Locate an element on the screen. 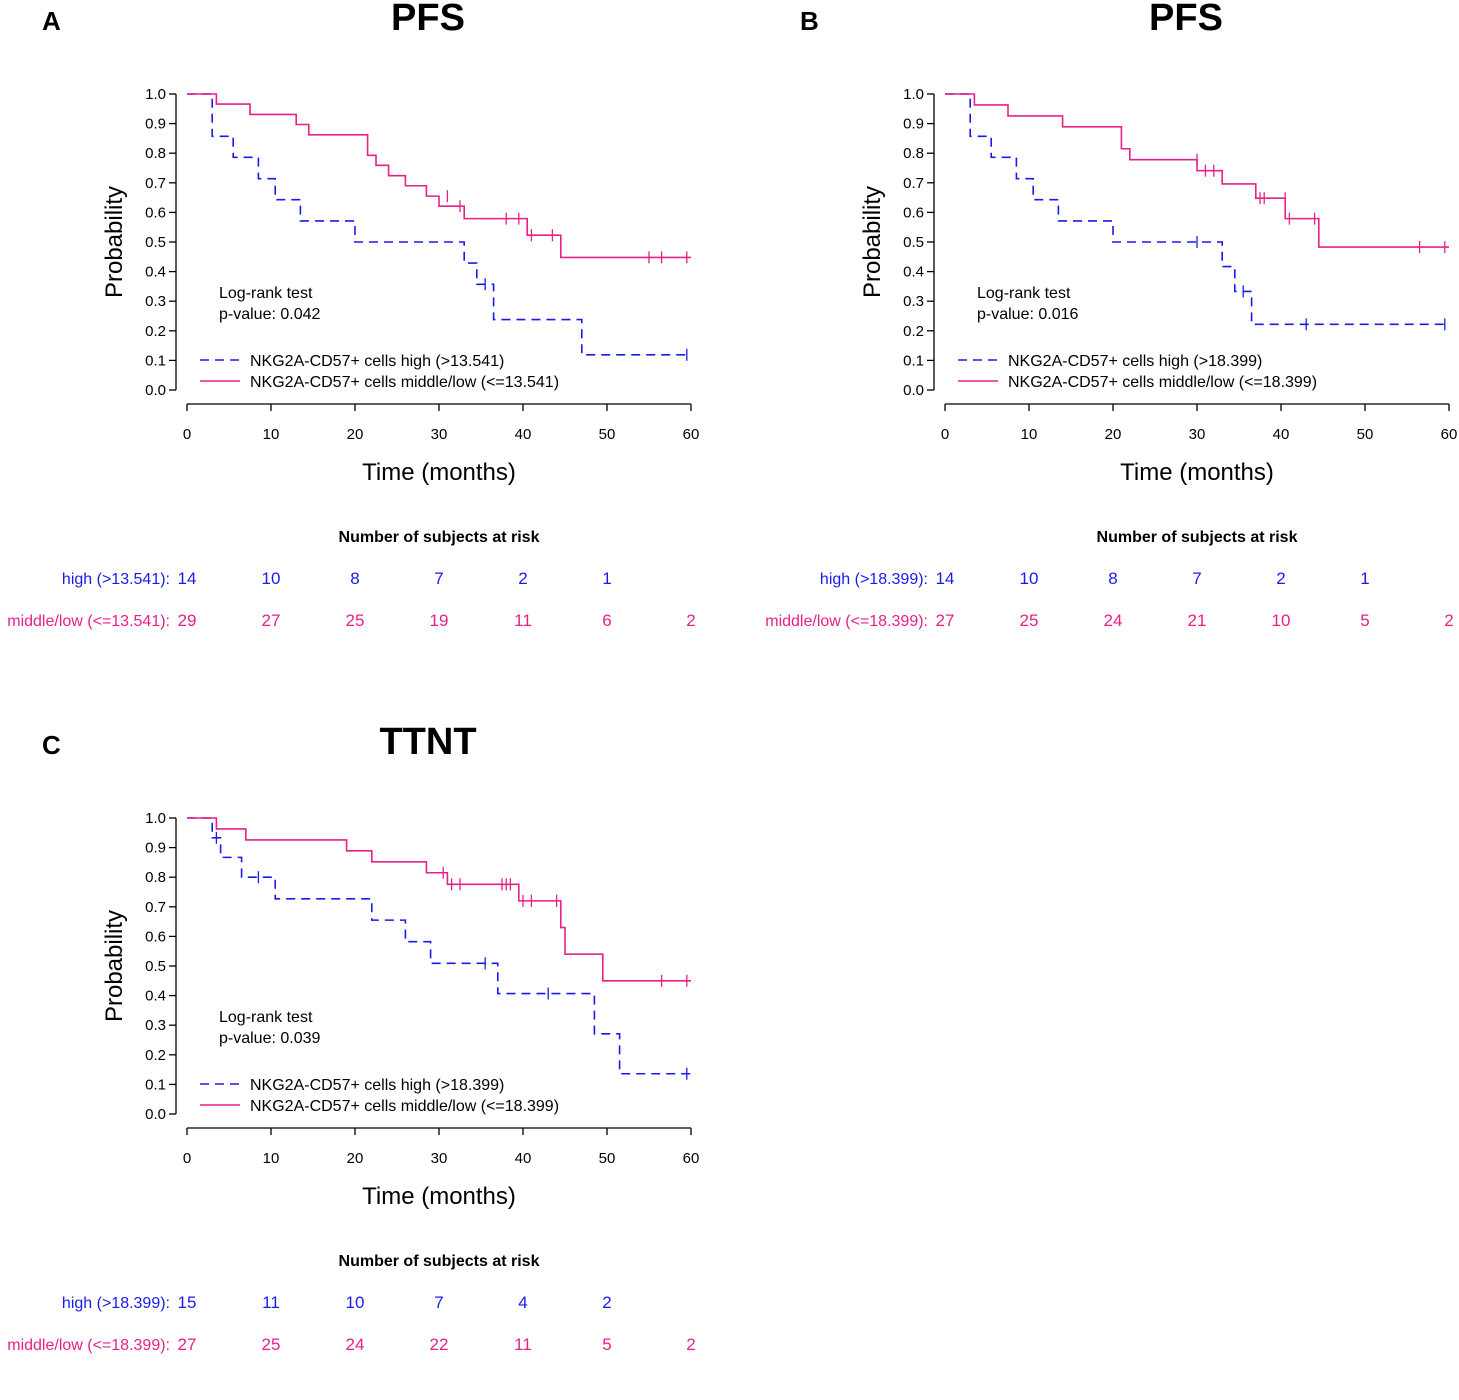 The width and height of the screenshot is (1459, 1400). p-value-label: p-value: 0.016 is located at coordinates (1028, 314).